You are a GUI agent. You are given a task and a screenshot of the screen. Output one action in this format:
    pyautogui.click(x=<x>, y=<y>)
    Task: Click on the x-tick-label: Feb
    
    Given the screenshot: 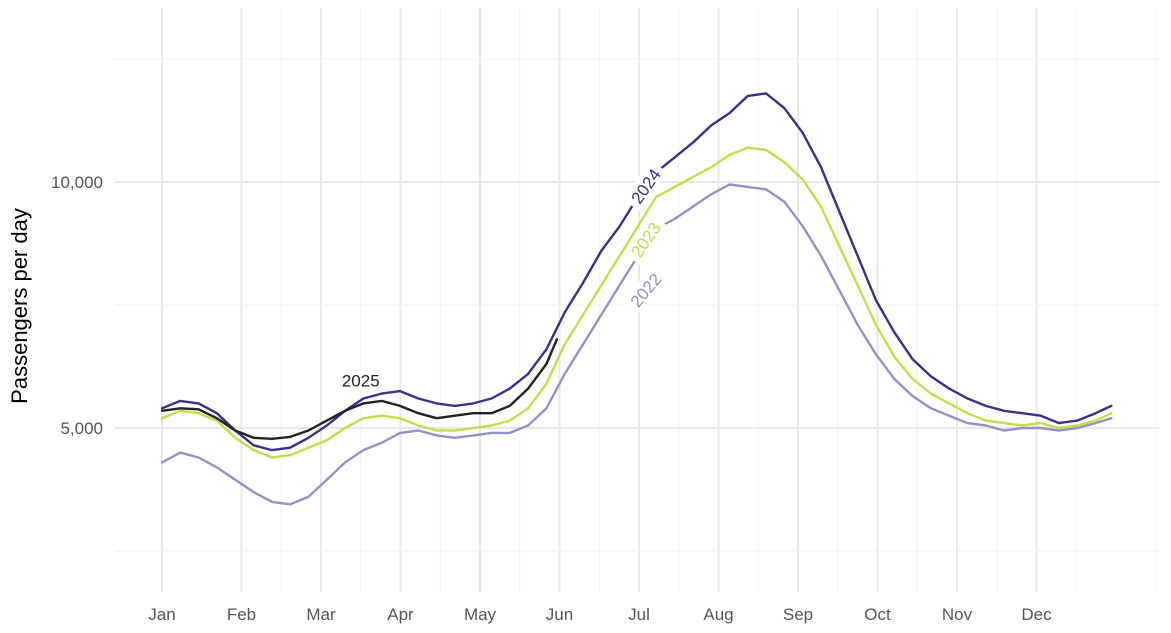 What is the action you would take?
    pyautogui.click(x=241, y=614)
    